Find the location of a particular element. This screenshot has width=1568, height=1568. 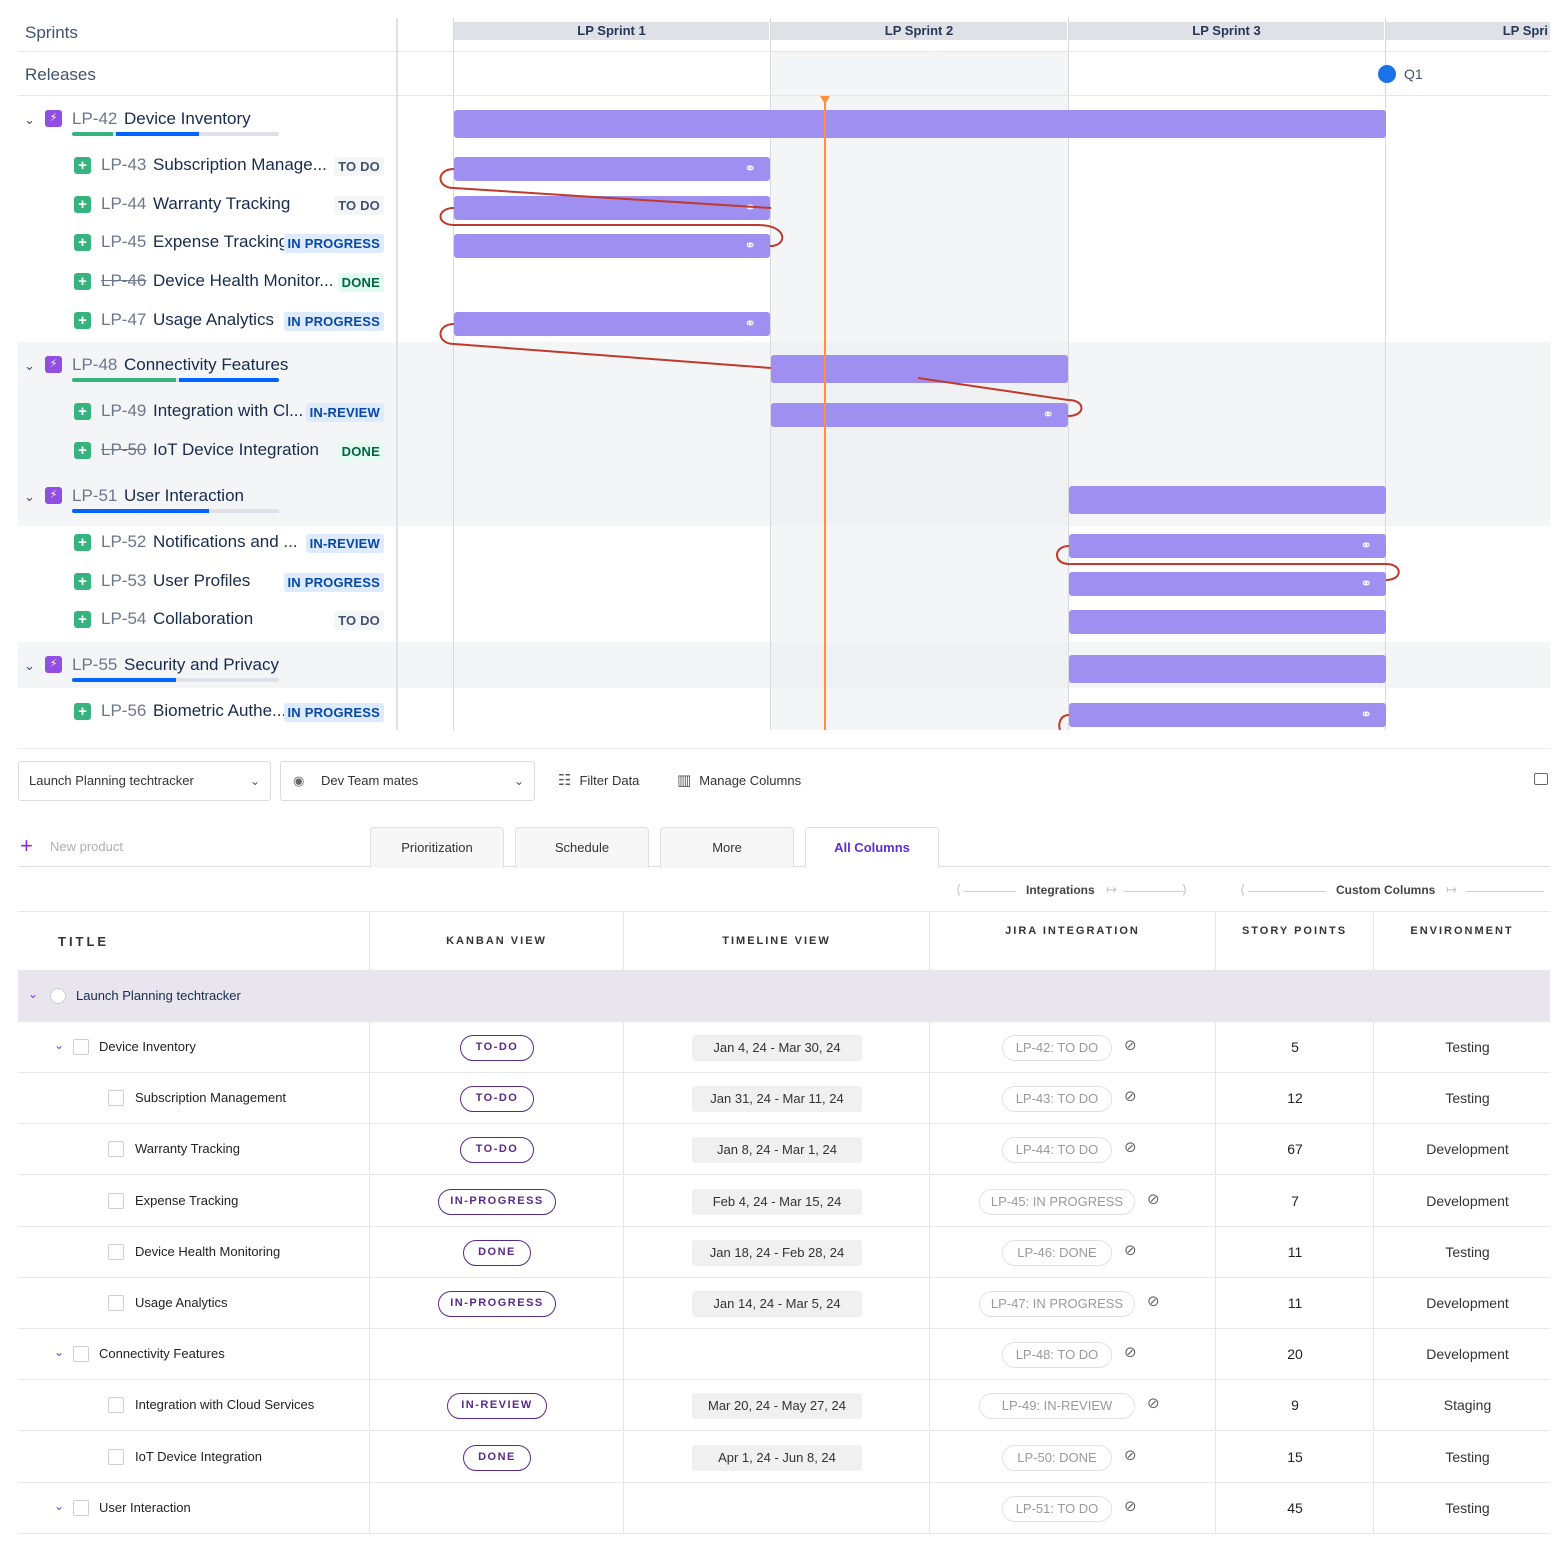

column-story-points: STORY POINTS is located at coordinates (1294, 942).